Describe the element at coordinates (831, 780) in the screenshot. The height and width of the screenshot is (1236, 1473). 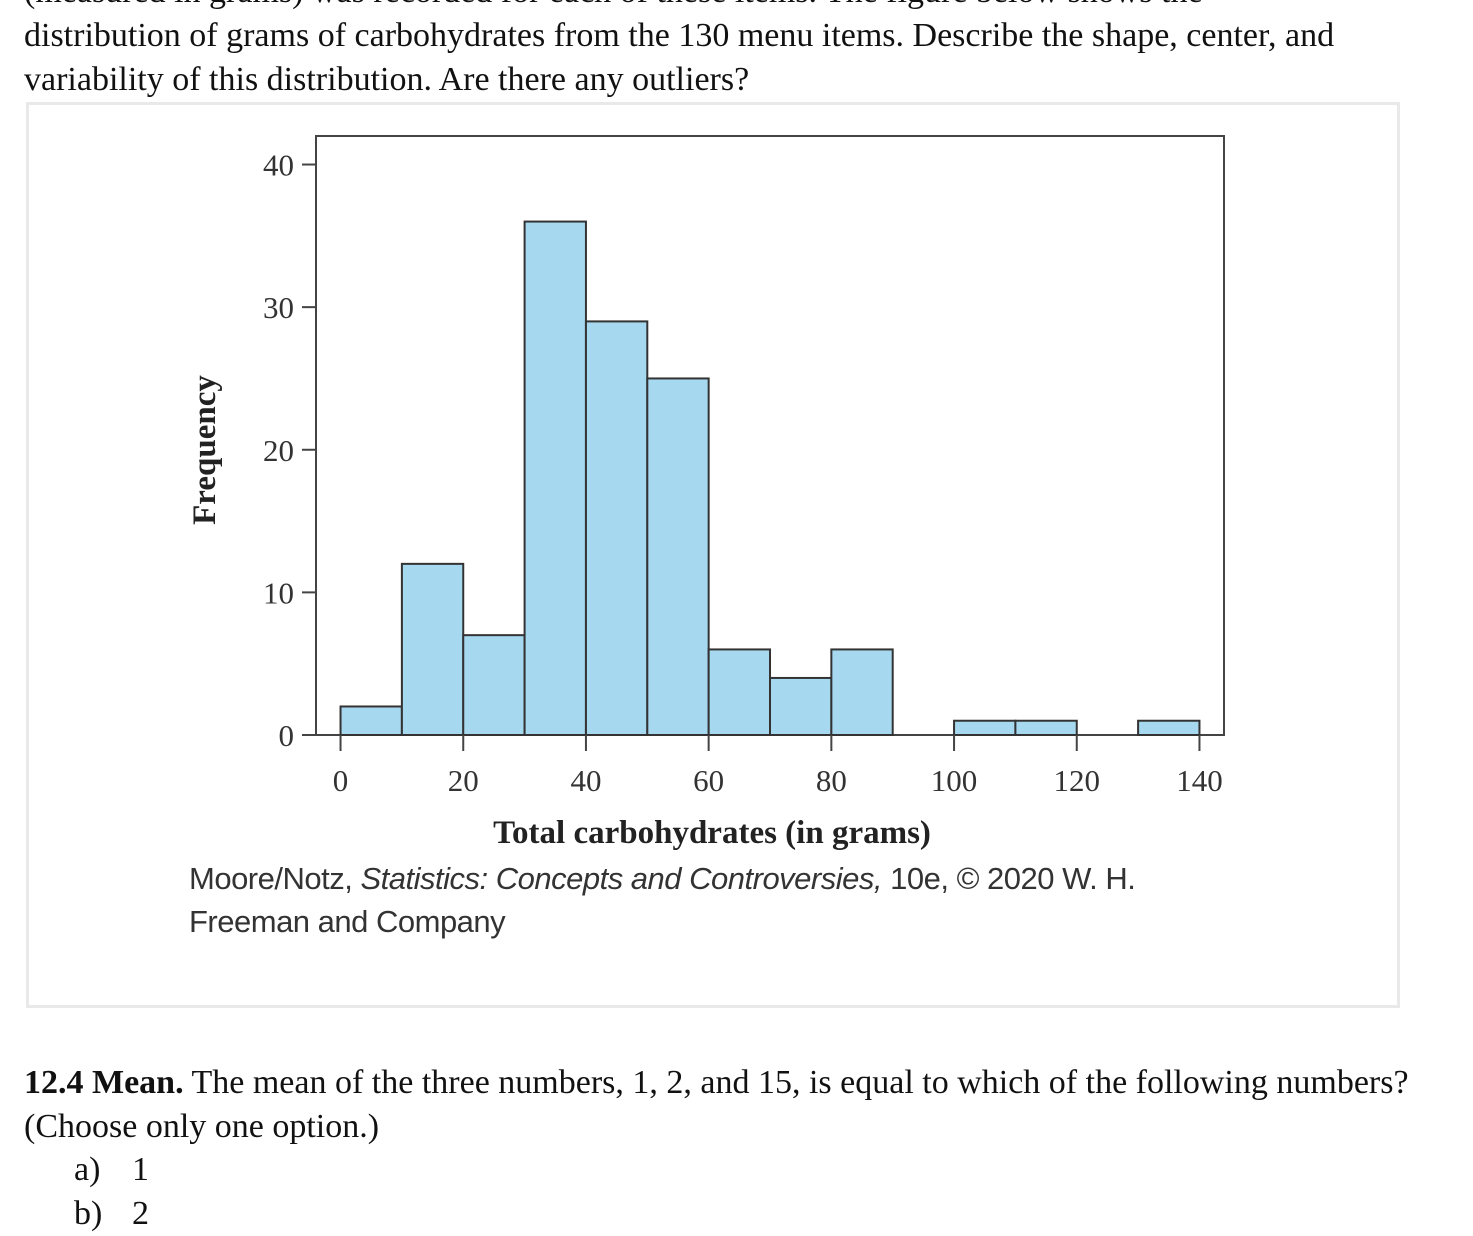
I see `x-tick-label: 80` at that location.